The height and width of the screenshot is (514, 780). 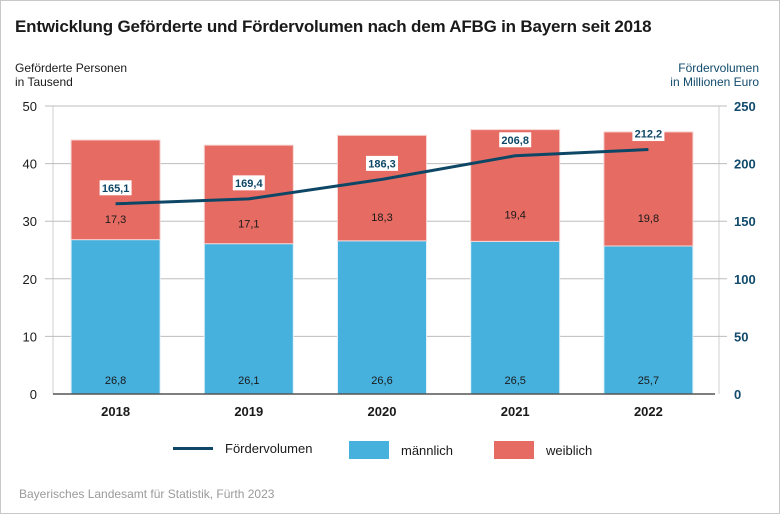 What do you see at coordinates (745, 221) in the screenshot?
I see `y-tick-right-label: 150` at bounding box center [745, 221].